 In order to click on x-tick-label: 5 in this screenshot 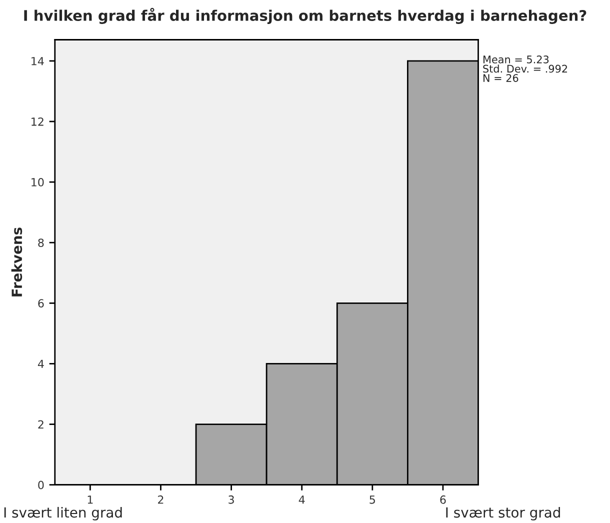, I will do `click(372, 500)`.